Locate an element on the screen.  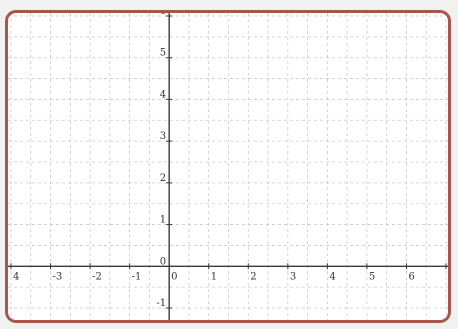
x-tick-label: 5 is located at coordinates (372, 276).